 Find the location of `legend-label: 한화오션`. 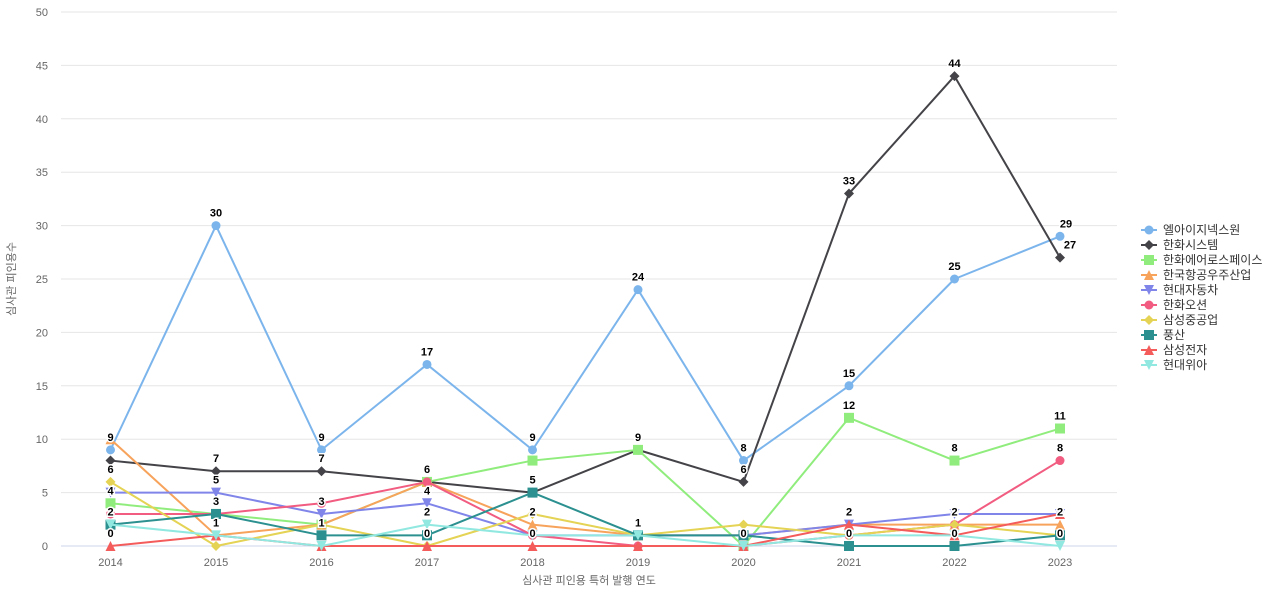

legend-label: 한화오션 is located at coordinates (1185, 305).